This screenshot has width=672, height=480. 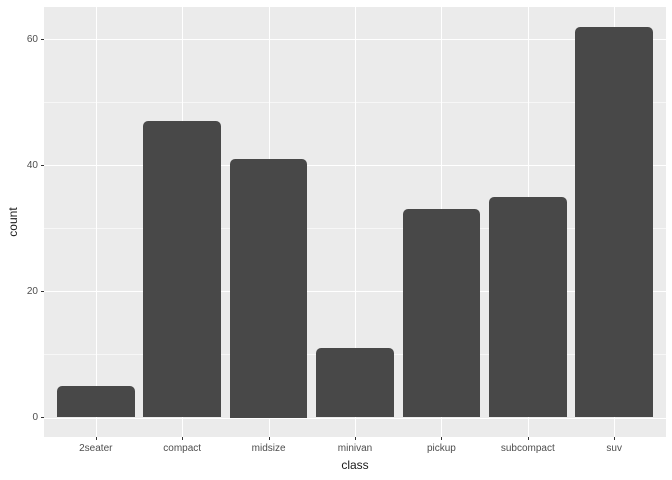 I want to click on x-tick-label-pickup: pickup, so click(x=441, y=448).